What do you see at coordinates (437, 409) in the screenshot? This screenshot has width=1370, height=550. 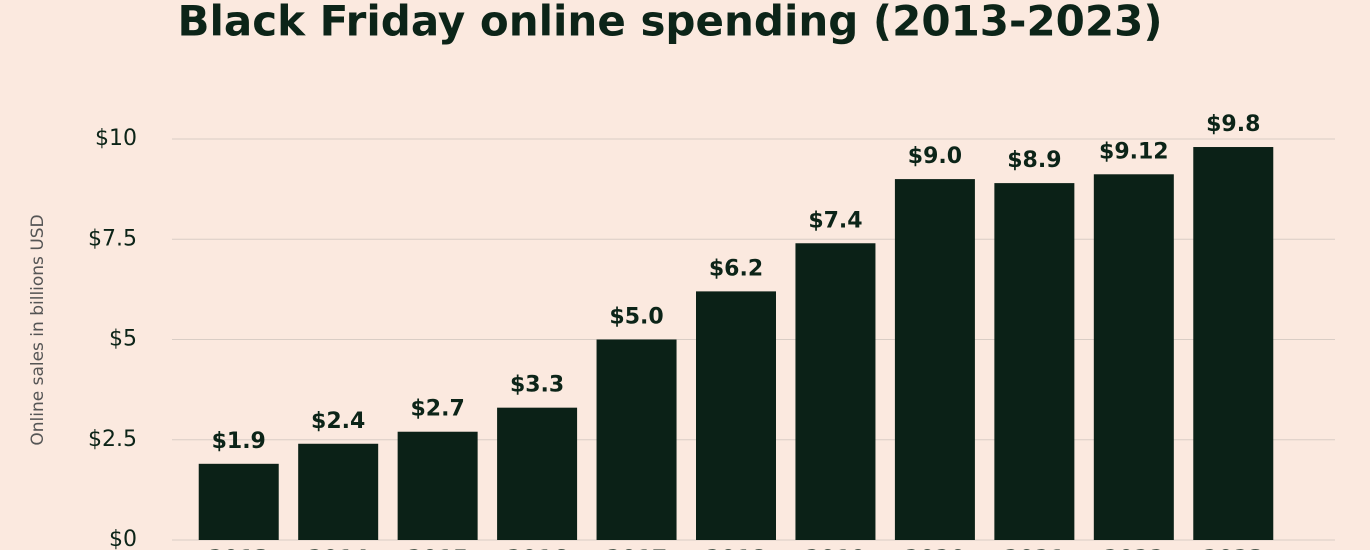 I see `value-label: $2.7` at bounding box center [437, 409].